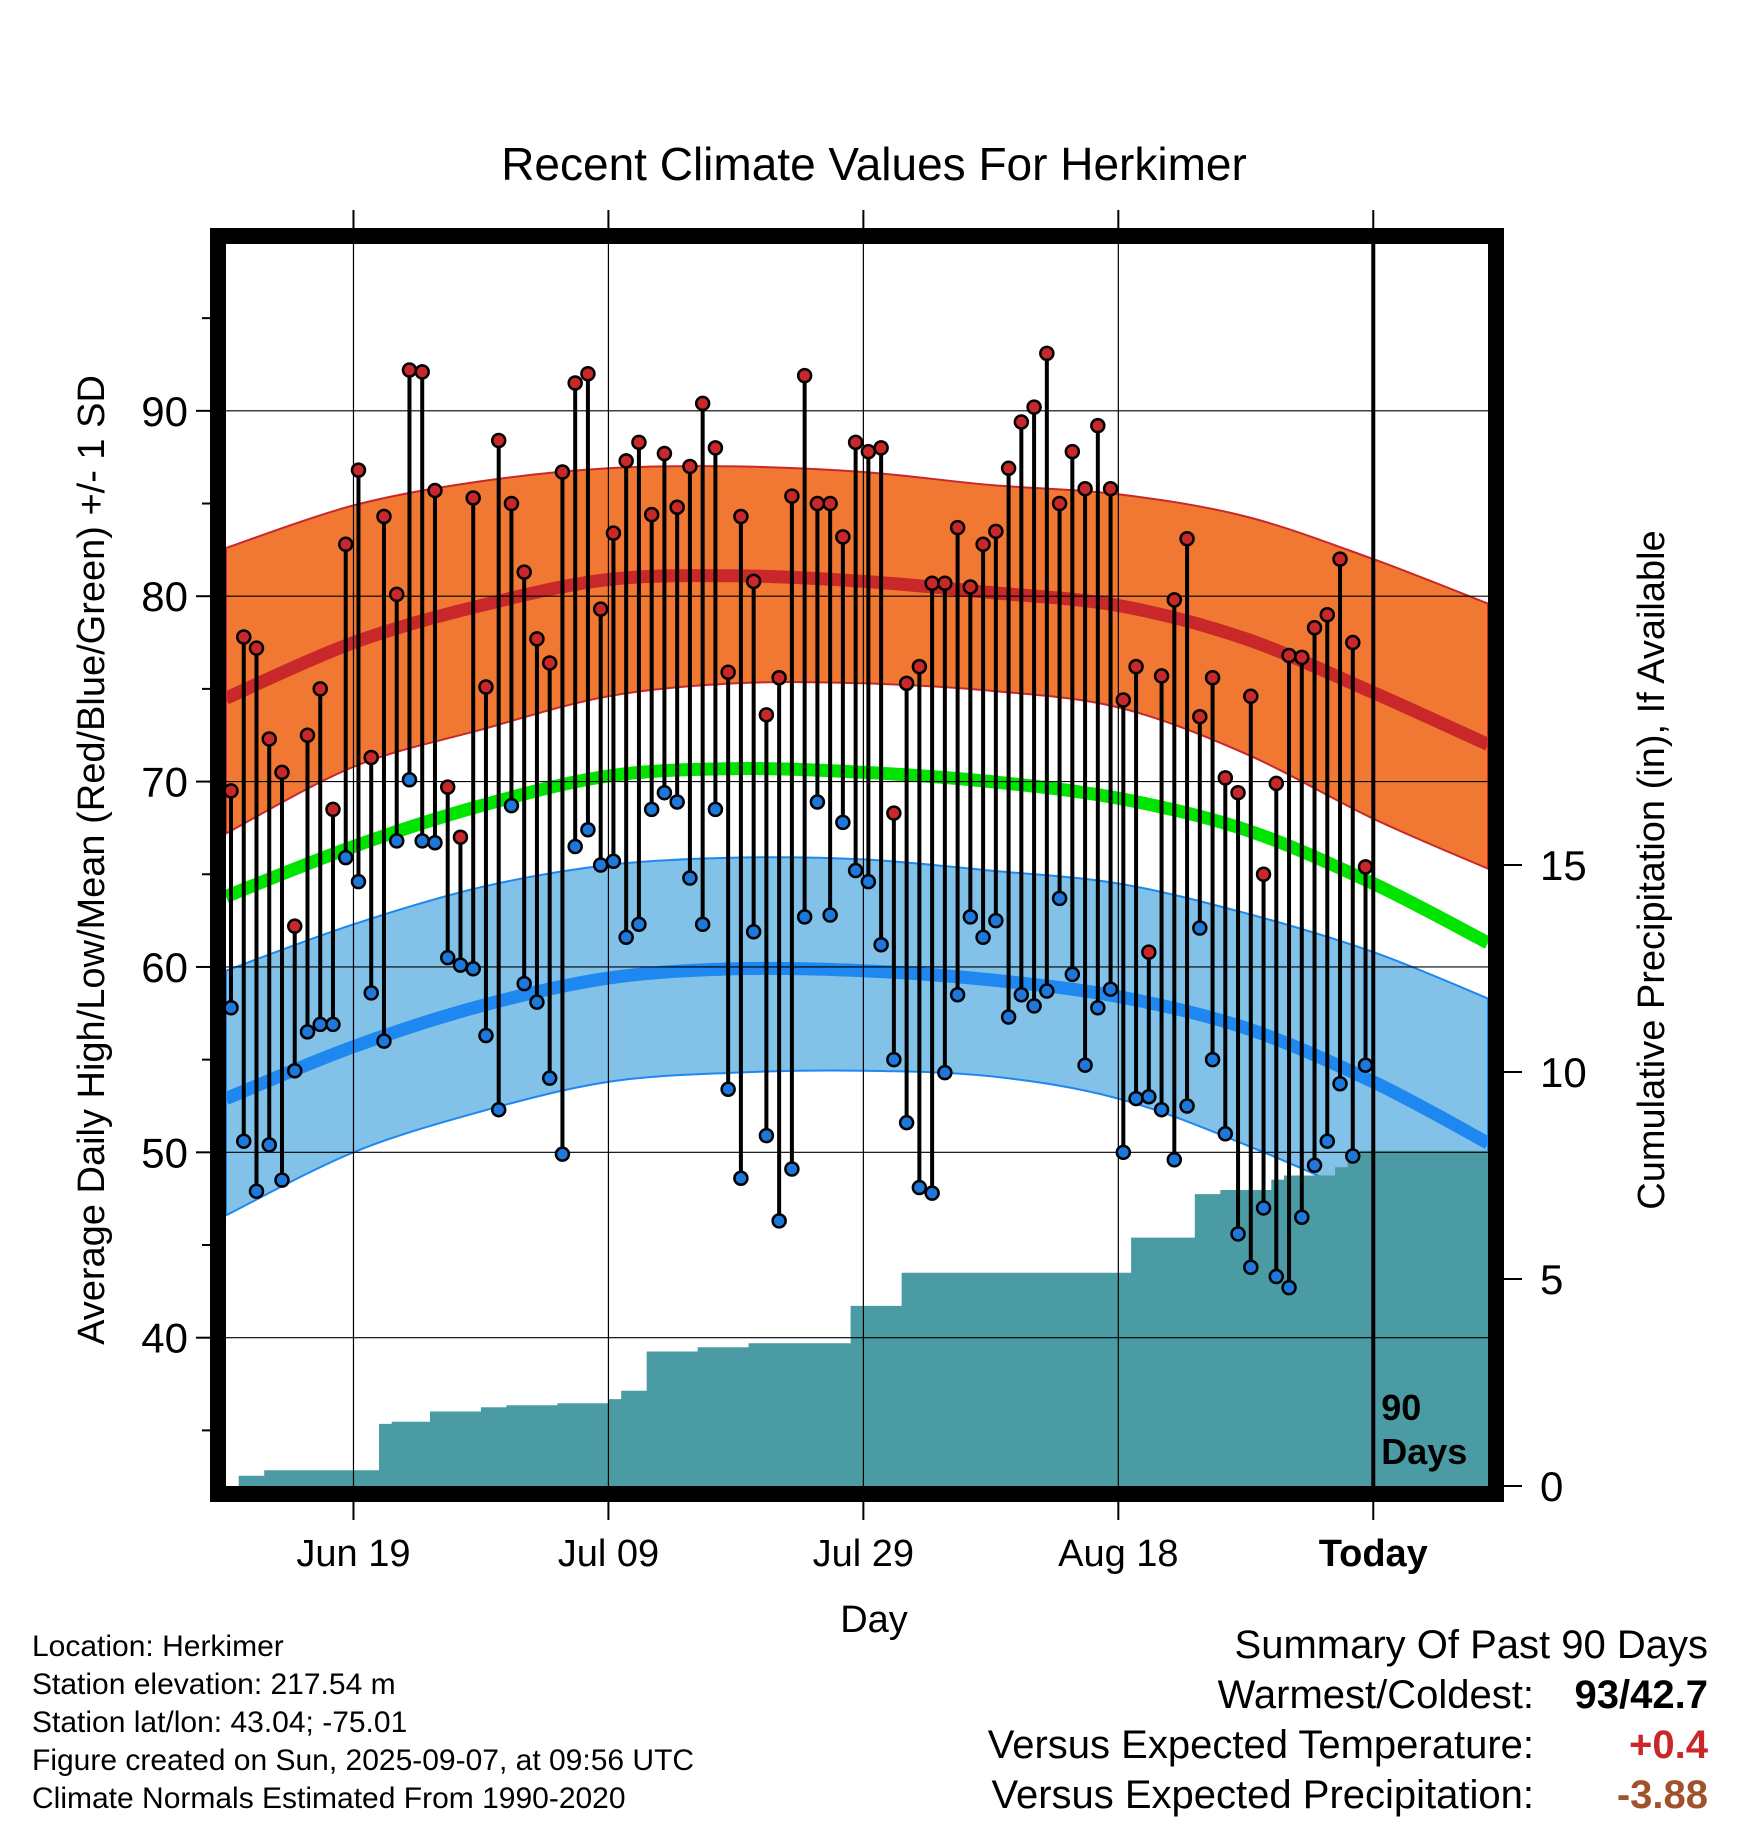 The height and width of the screenshot is (1828, 1748). Describe the element at coordinates (857, 1318) in the screenshot. I see `precip-area` at that location.